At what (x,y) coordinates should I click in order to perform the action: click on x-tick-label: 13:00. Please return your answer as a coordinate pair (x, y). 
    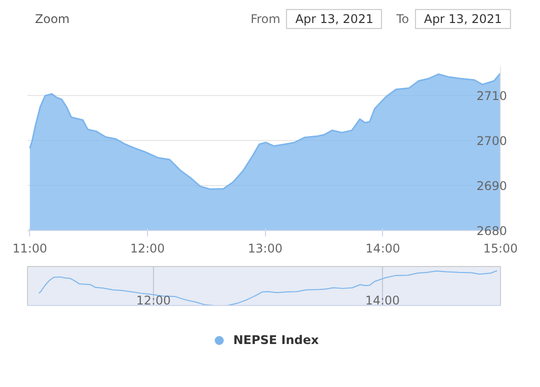
    Looking at the image, I should click on (265, 249).